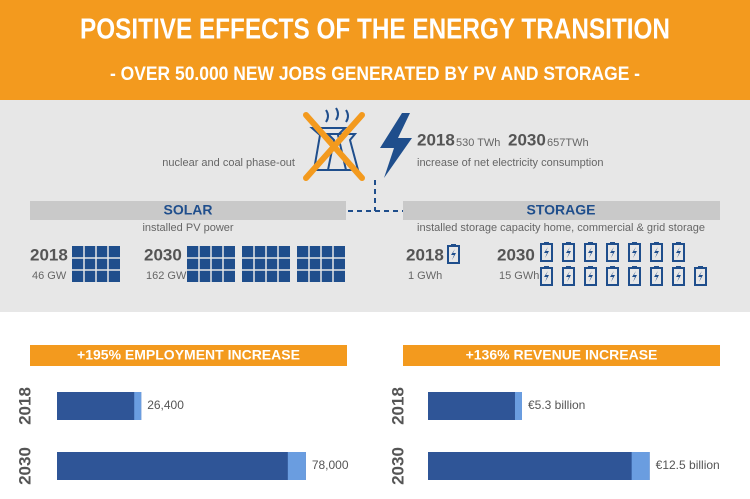 This screenshot has width=750, height=499. Describe the element at coordinates (568, 143) in the screenshot. I see `consumption-amount: 657TWh` at that location.